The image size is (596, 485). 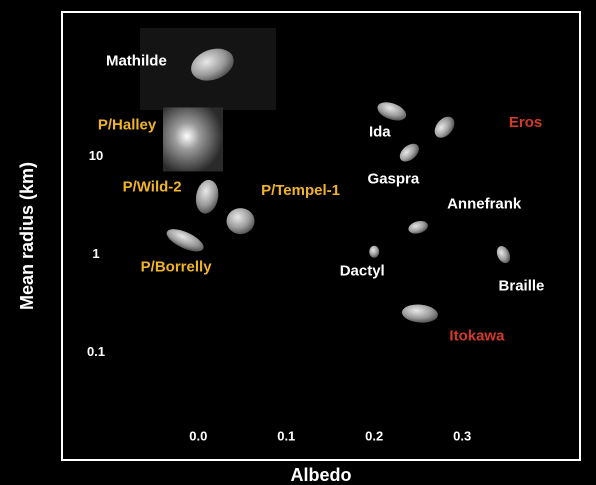 What do you see at coordinates (300, 190) in the screenshot?
I see `point-label: P/Tempel-1` at bounding box center [300, 190].